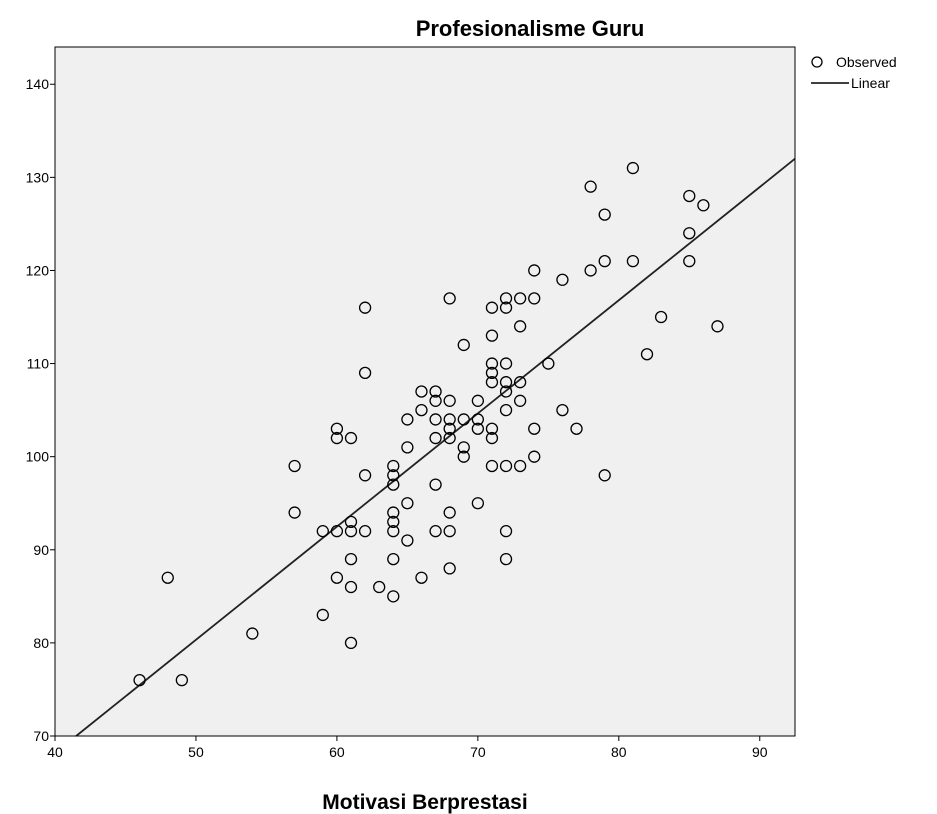  Describe the element at coordinates (196, 752) in the screenshot. I see `x-tick-label: 50` at that location.